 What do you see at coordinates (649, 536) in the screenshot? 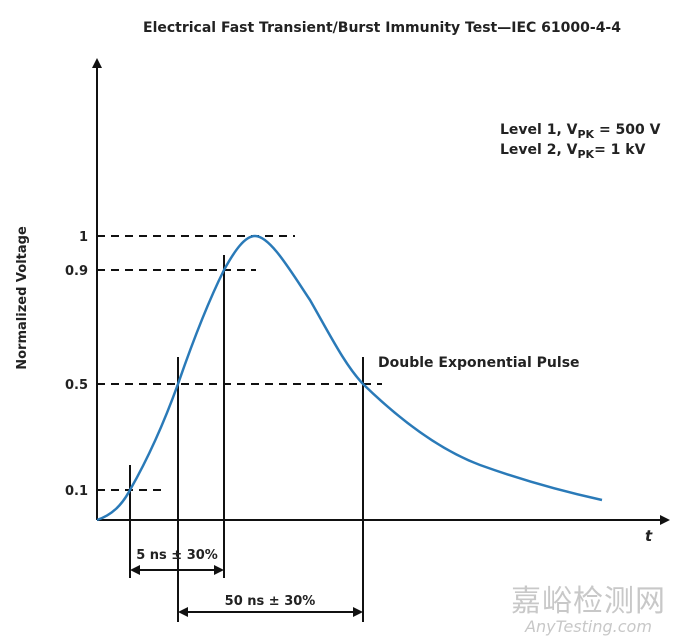
I see `x-axis-label: t` at bounding box center [649, 536].